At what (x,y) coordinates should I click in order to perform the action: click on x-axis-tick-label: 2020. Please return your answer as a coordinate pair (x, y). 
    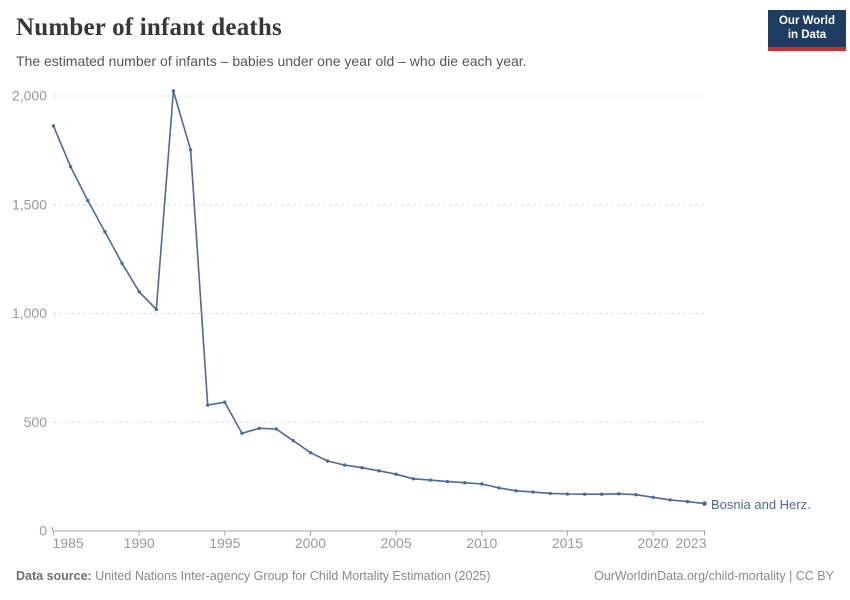
    Looking at the image, I should click on (653, 543).